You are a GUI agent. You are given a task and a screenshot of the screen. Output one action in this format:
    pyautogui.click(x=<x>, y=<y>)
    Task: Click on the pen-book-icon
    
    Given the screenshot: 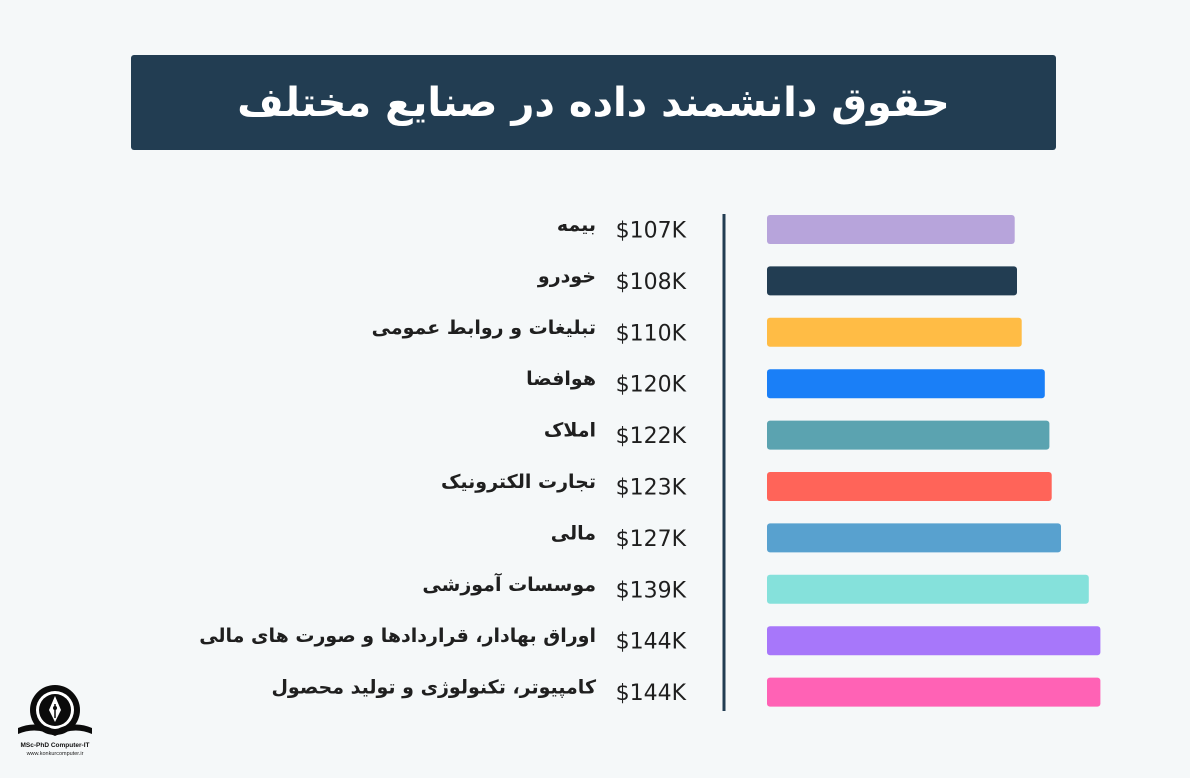 What is the action you would take?
    pyautogui.click(x=55, y=710)
    